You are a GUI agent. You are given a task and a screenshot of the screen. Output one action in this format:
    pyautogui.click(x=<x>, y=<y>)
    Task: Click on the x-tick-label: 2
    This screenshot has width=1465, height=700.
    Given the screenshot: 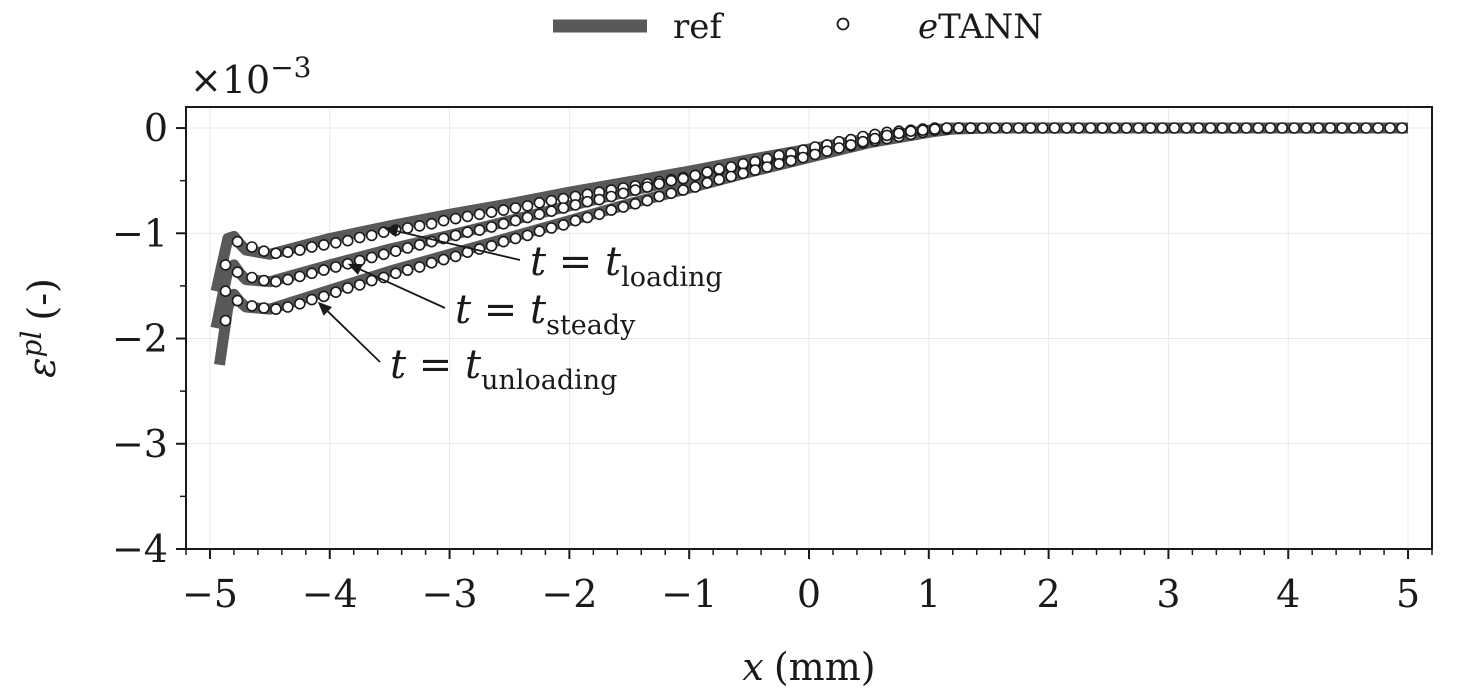 What is the action you would take?
    pyautogui.click(x=1049, y=594)
    